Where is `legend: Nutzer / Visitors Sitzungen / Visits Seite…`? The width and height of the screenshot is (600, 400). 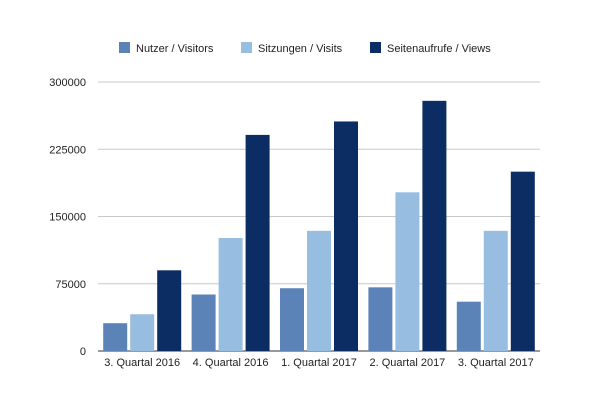 legend: Nutzer / Visitors Sitzungen / Visits Seite… is located at coordinates (305, 48).